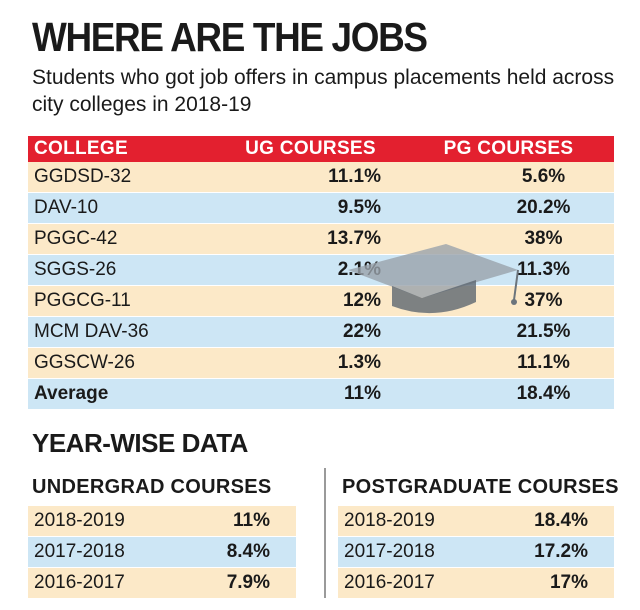 This screenshot has height=610, width=640. Describe the element at coordinates (508, 149) in the screenshot. I see `column-header-pg: PG COURSES` at that location.